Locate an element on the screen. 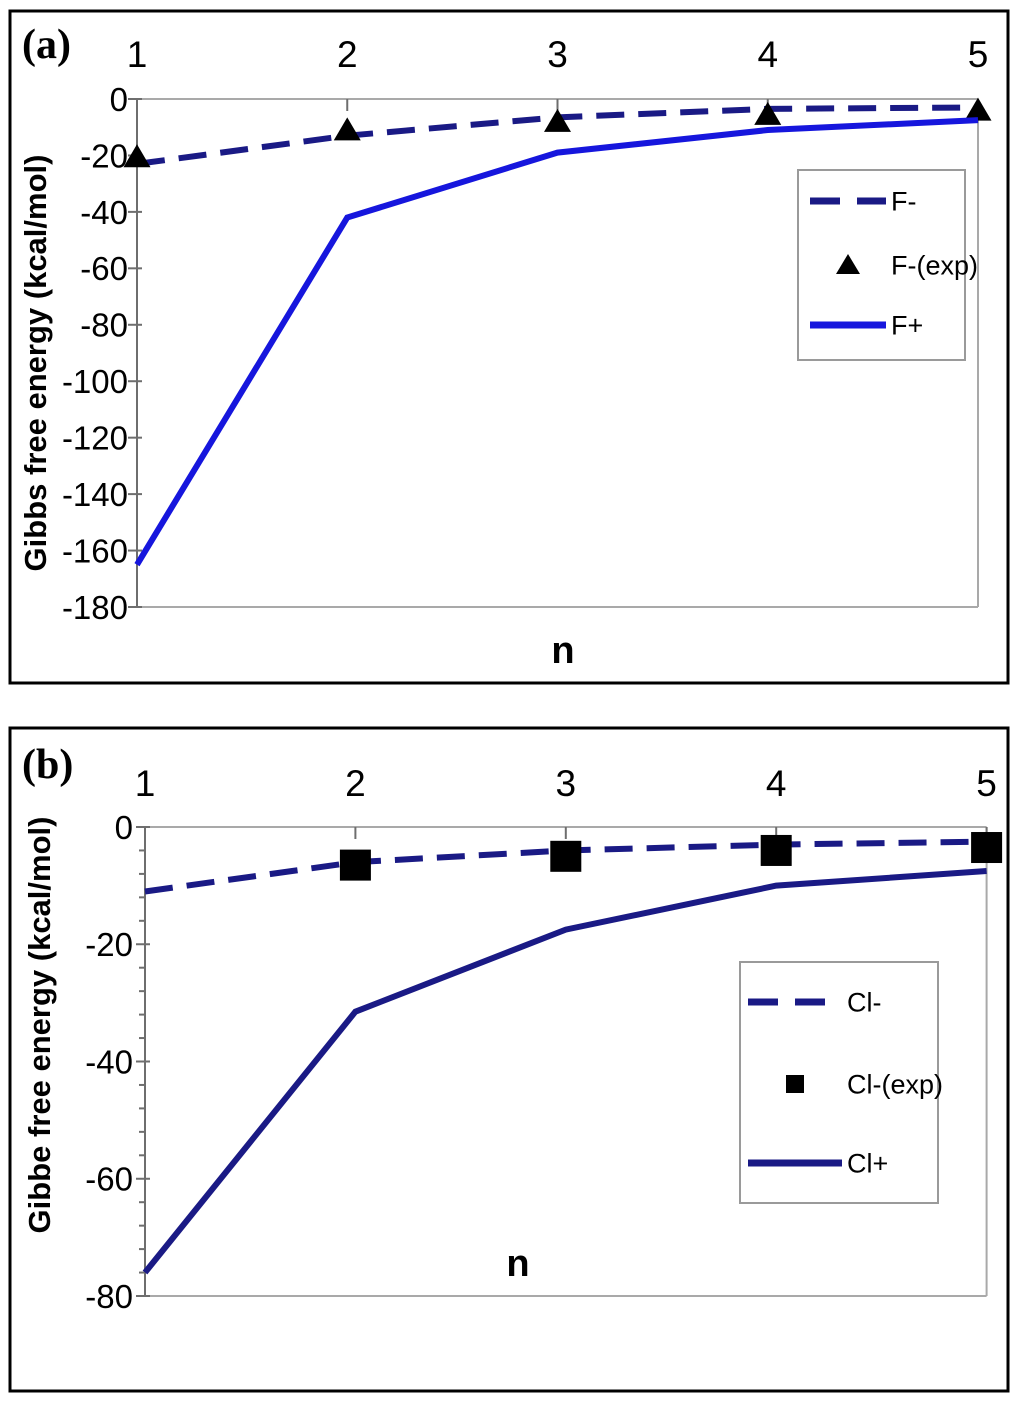 This screenshot has width=1024, height=1403. legend-label: F+ is located at coordinates (907, 326).